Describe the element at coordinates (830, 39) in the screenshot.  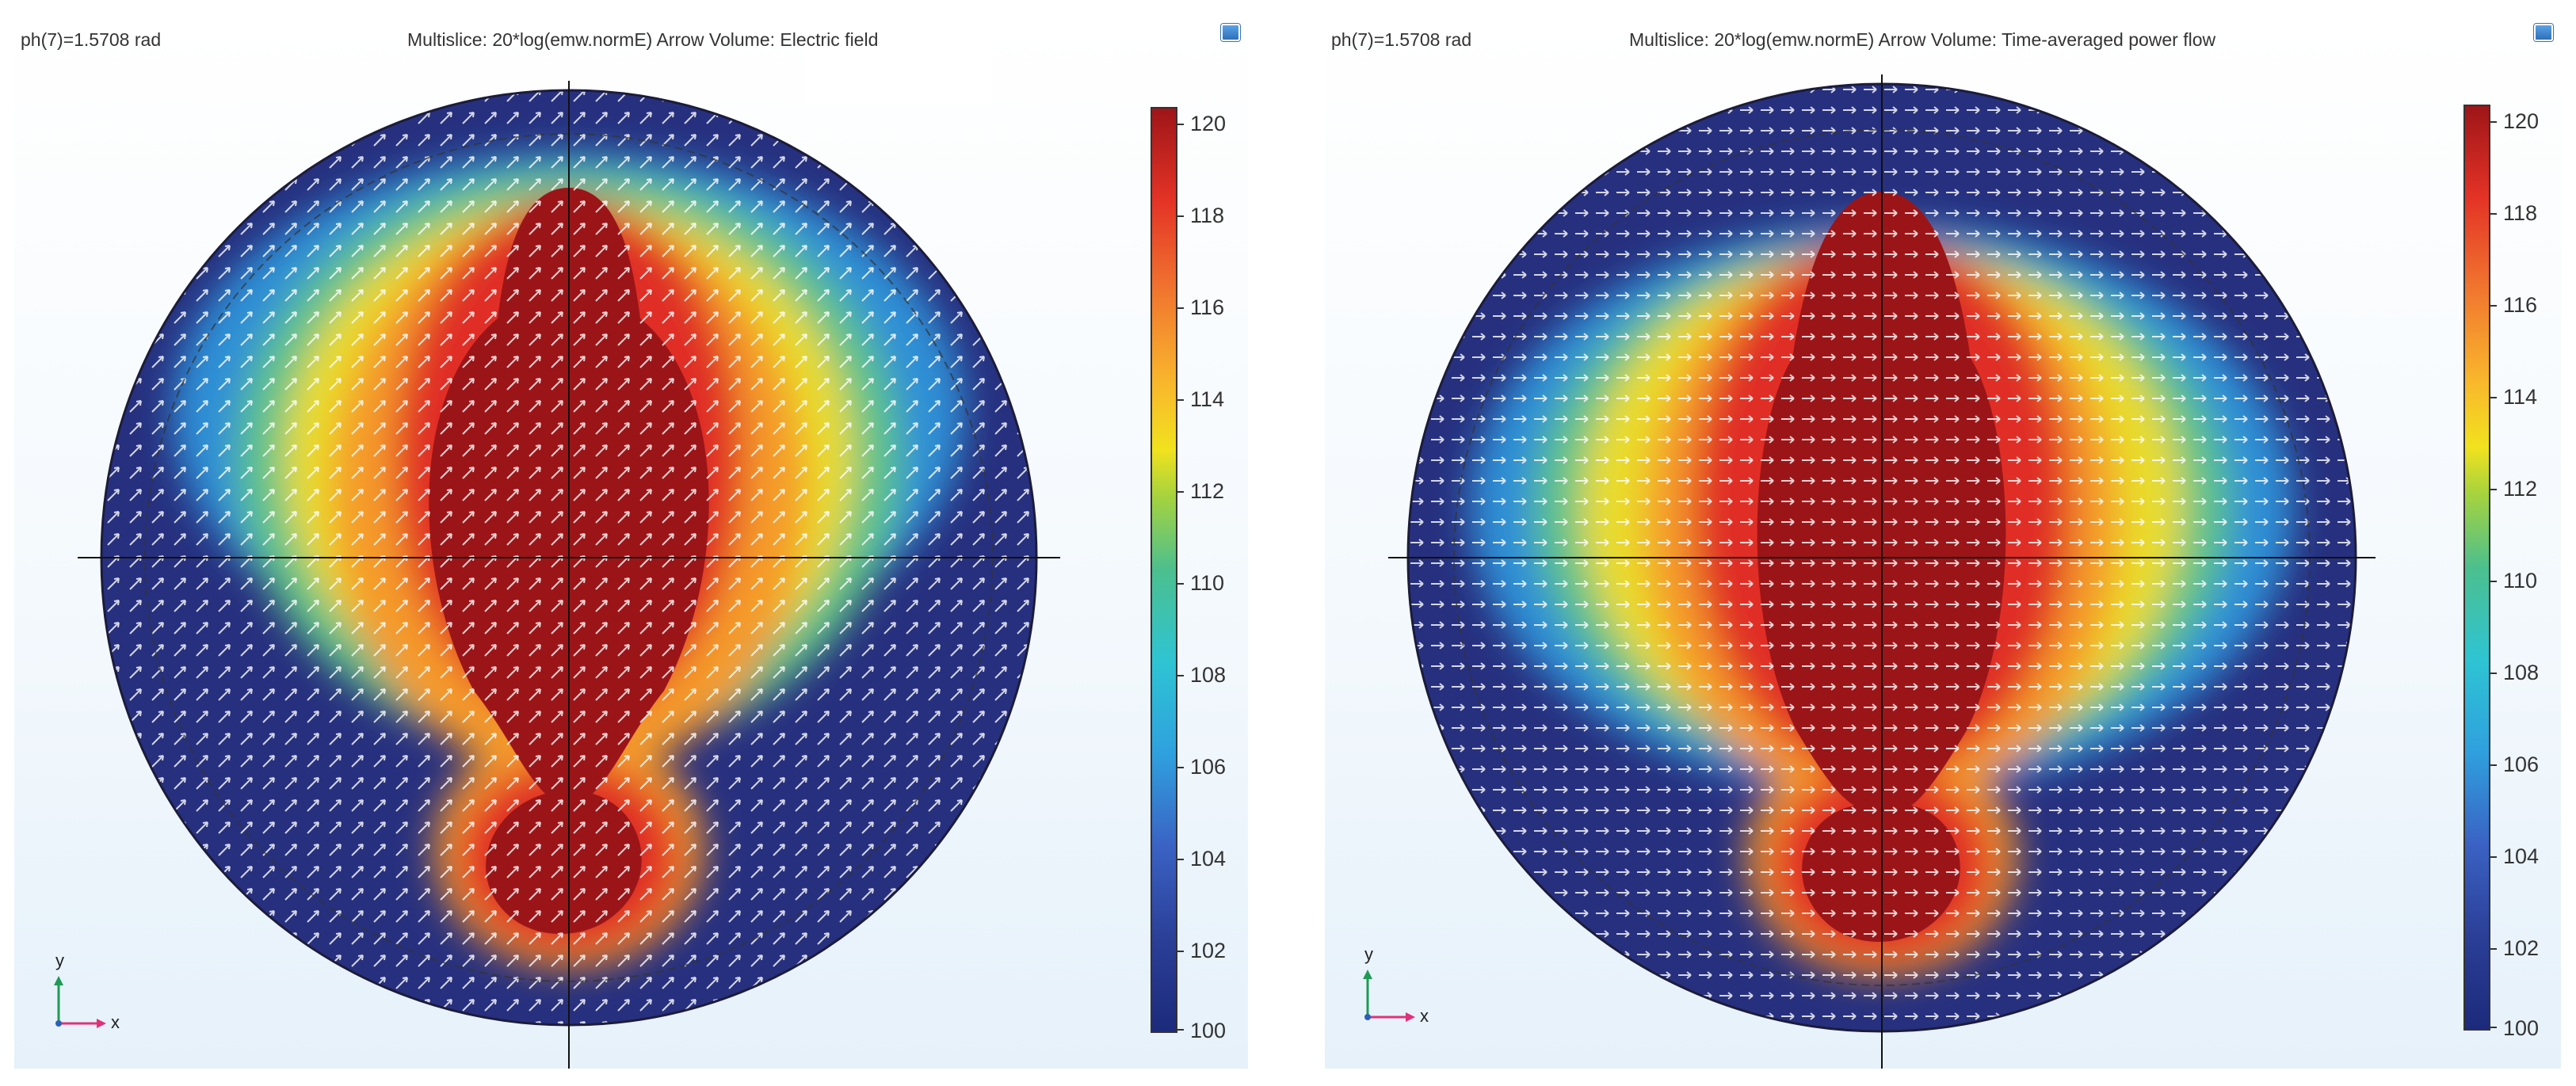
I see `arrow-volume-label: Electric field` at that location.